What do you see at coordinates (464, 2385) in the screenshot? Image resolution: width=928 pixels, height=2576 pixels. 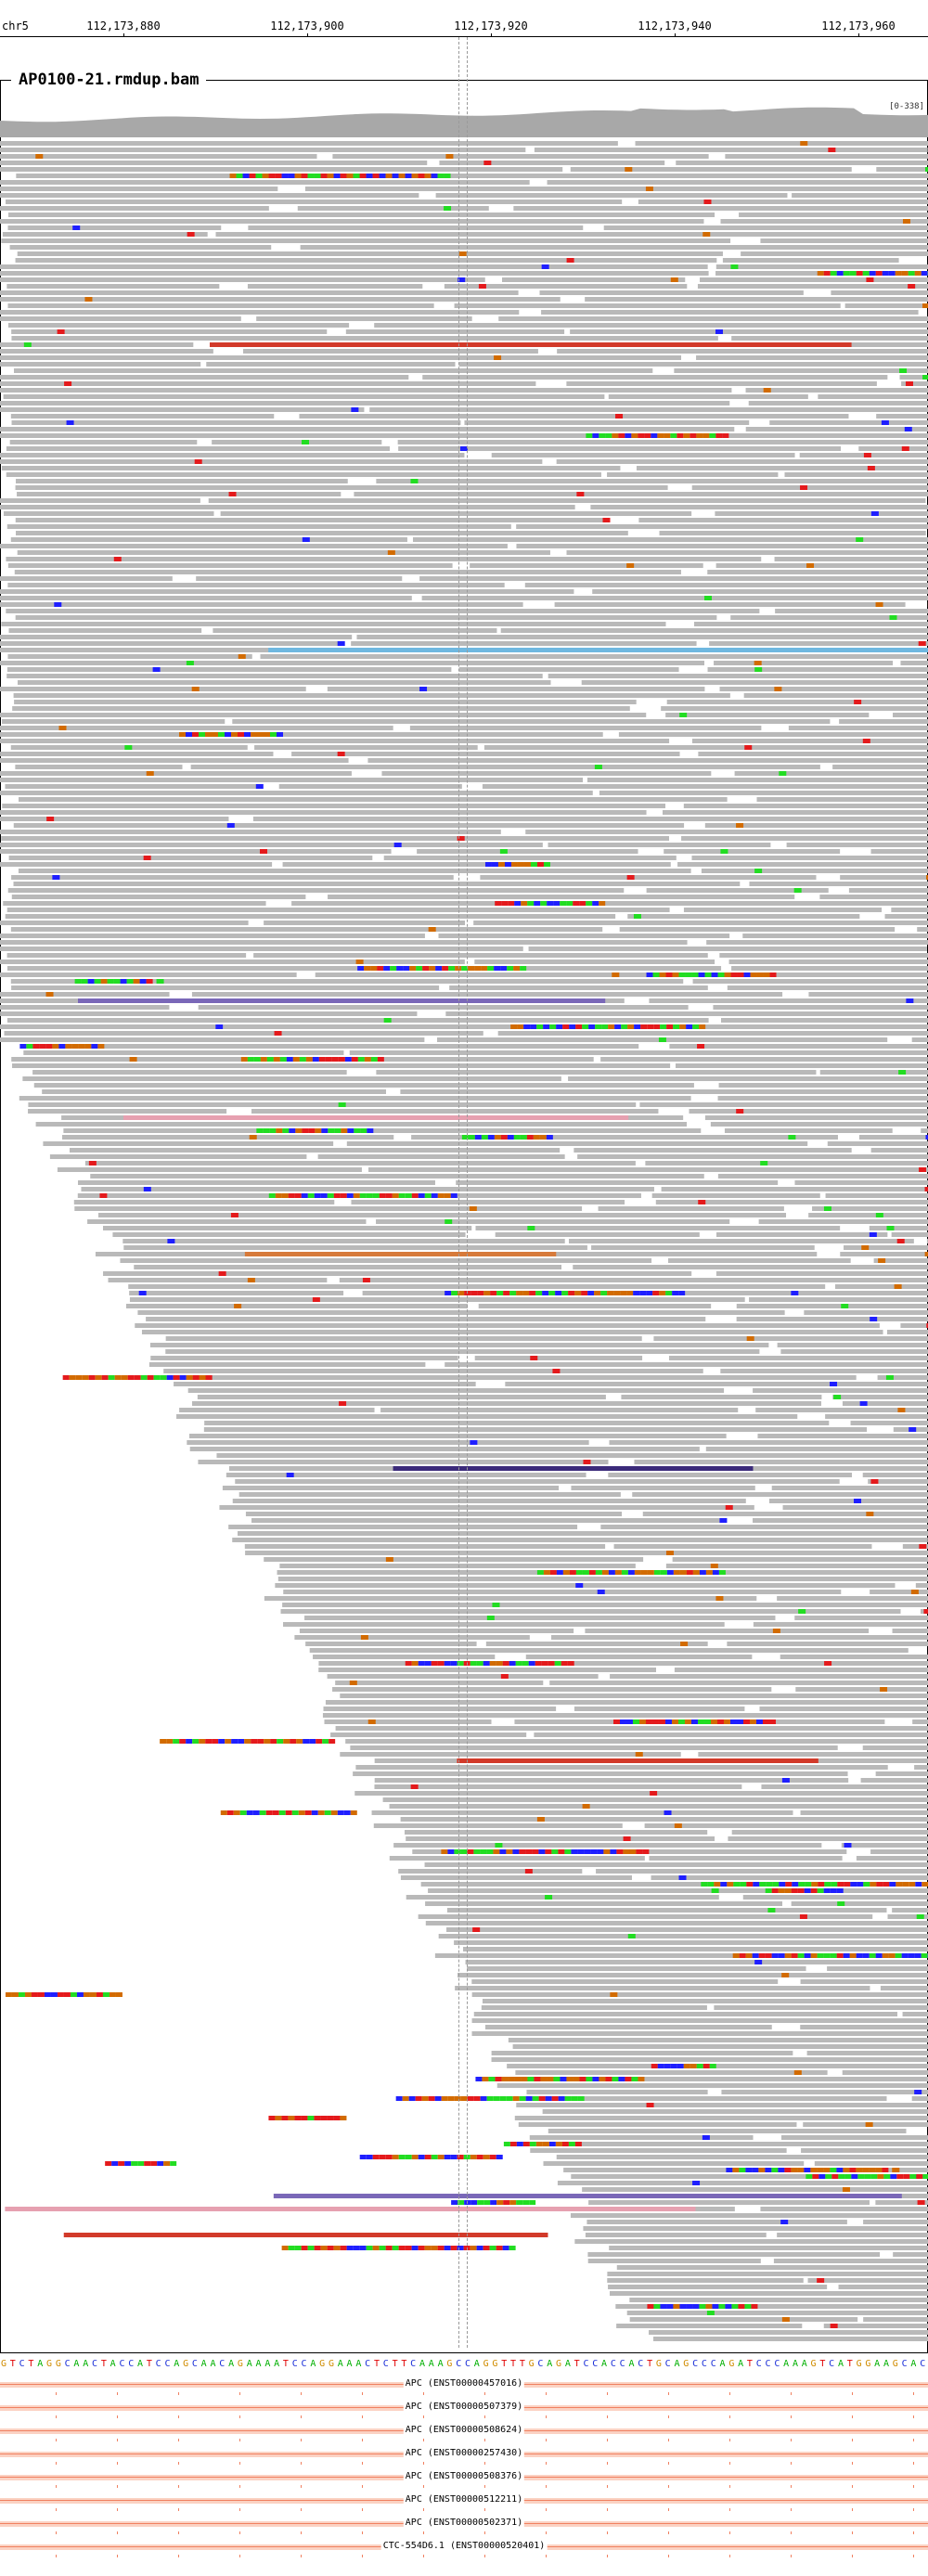 I see `transcript-row: APC (ENST00000457016)` at bounding box center [464, 2385].